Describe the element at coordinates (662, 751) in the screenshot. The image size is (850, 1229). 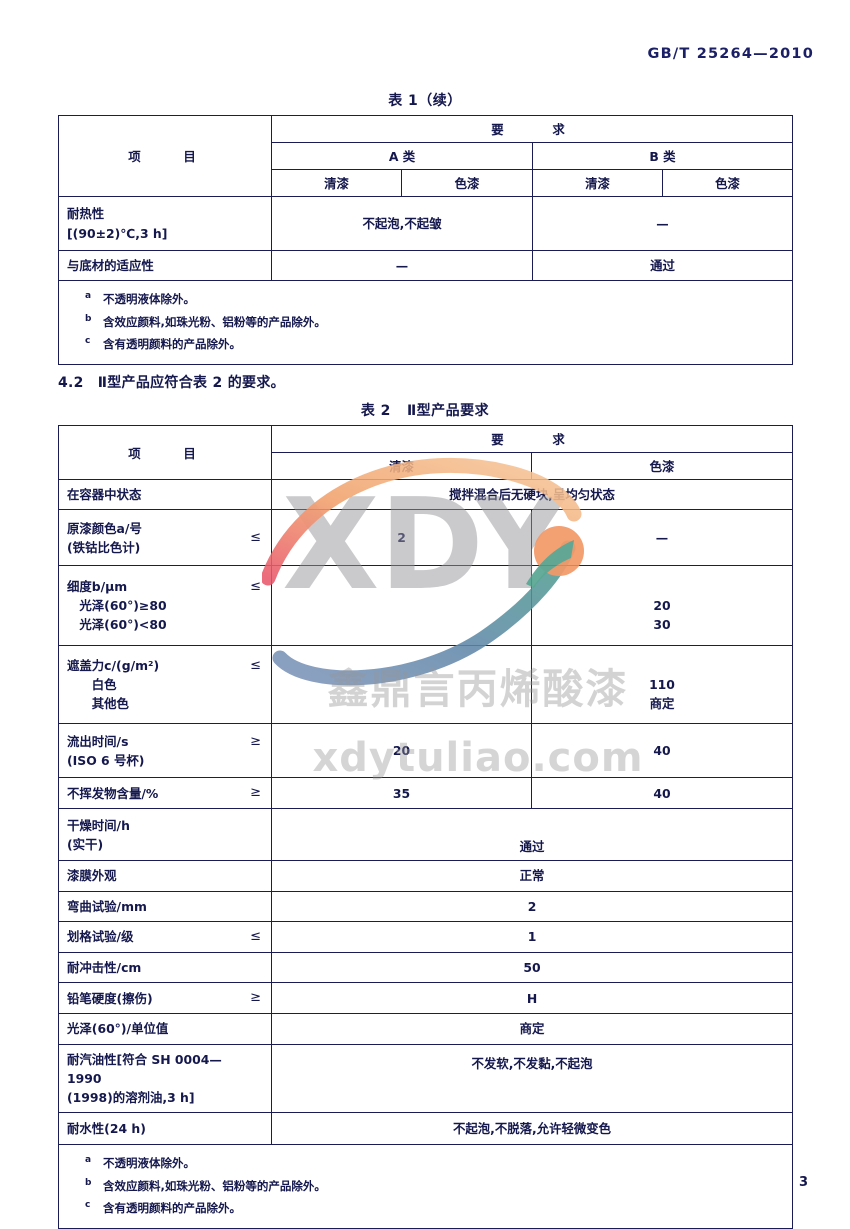
I see `table2-value-color-4: 40` at that location.